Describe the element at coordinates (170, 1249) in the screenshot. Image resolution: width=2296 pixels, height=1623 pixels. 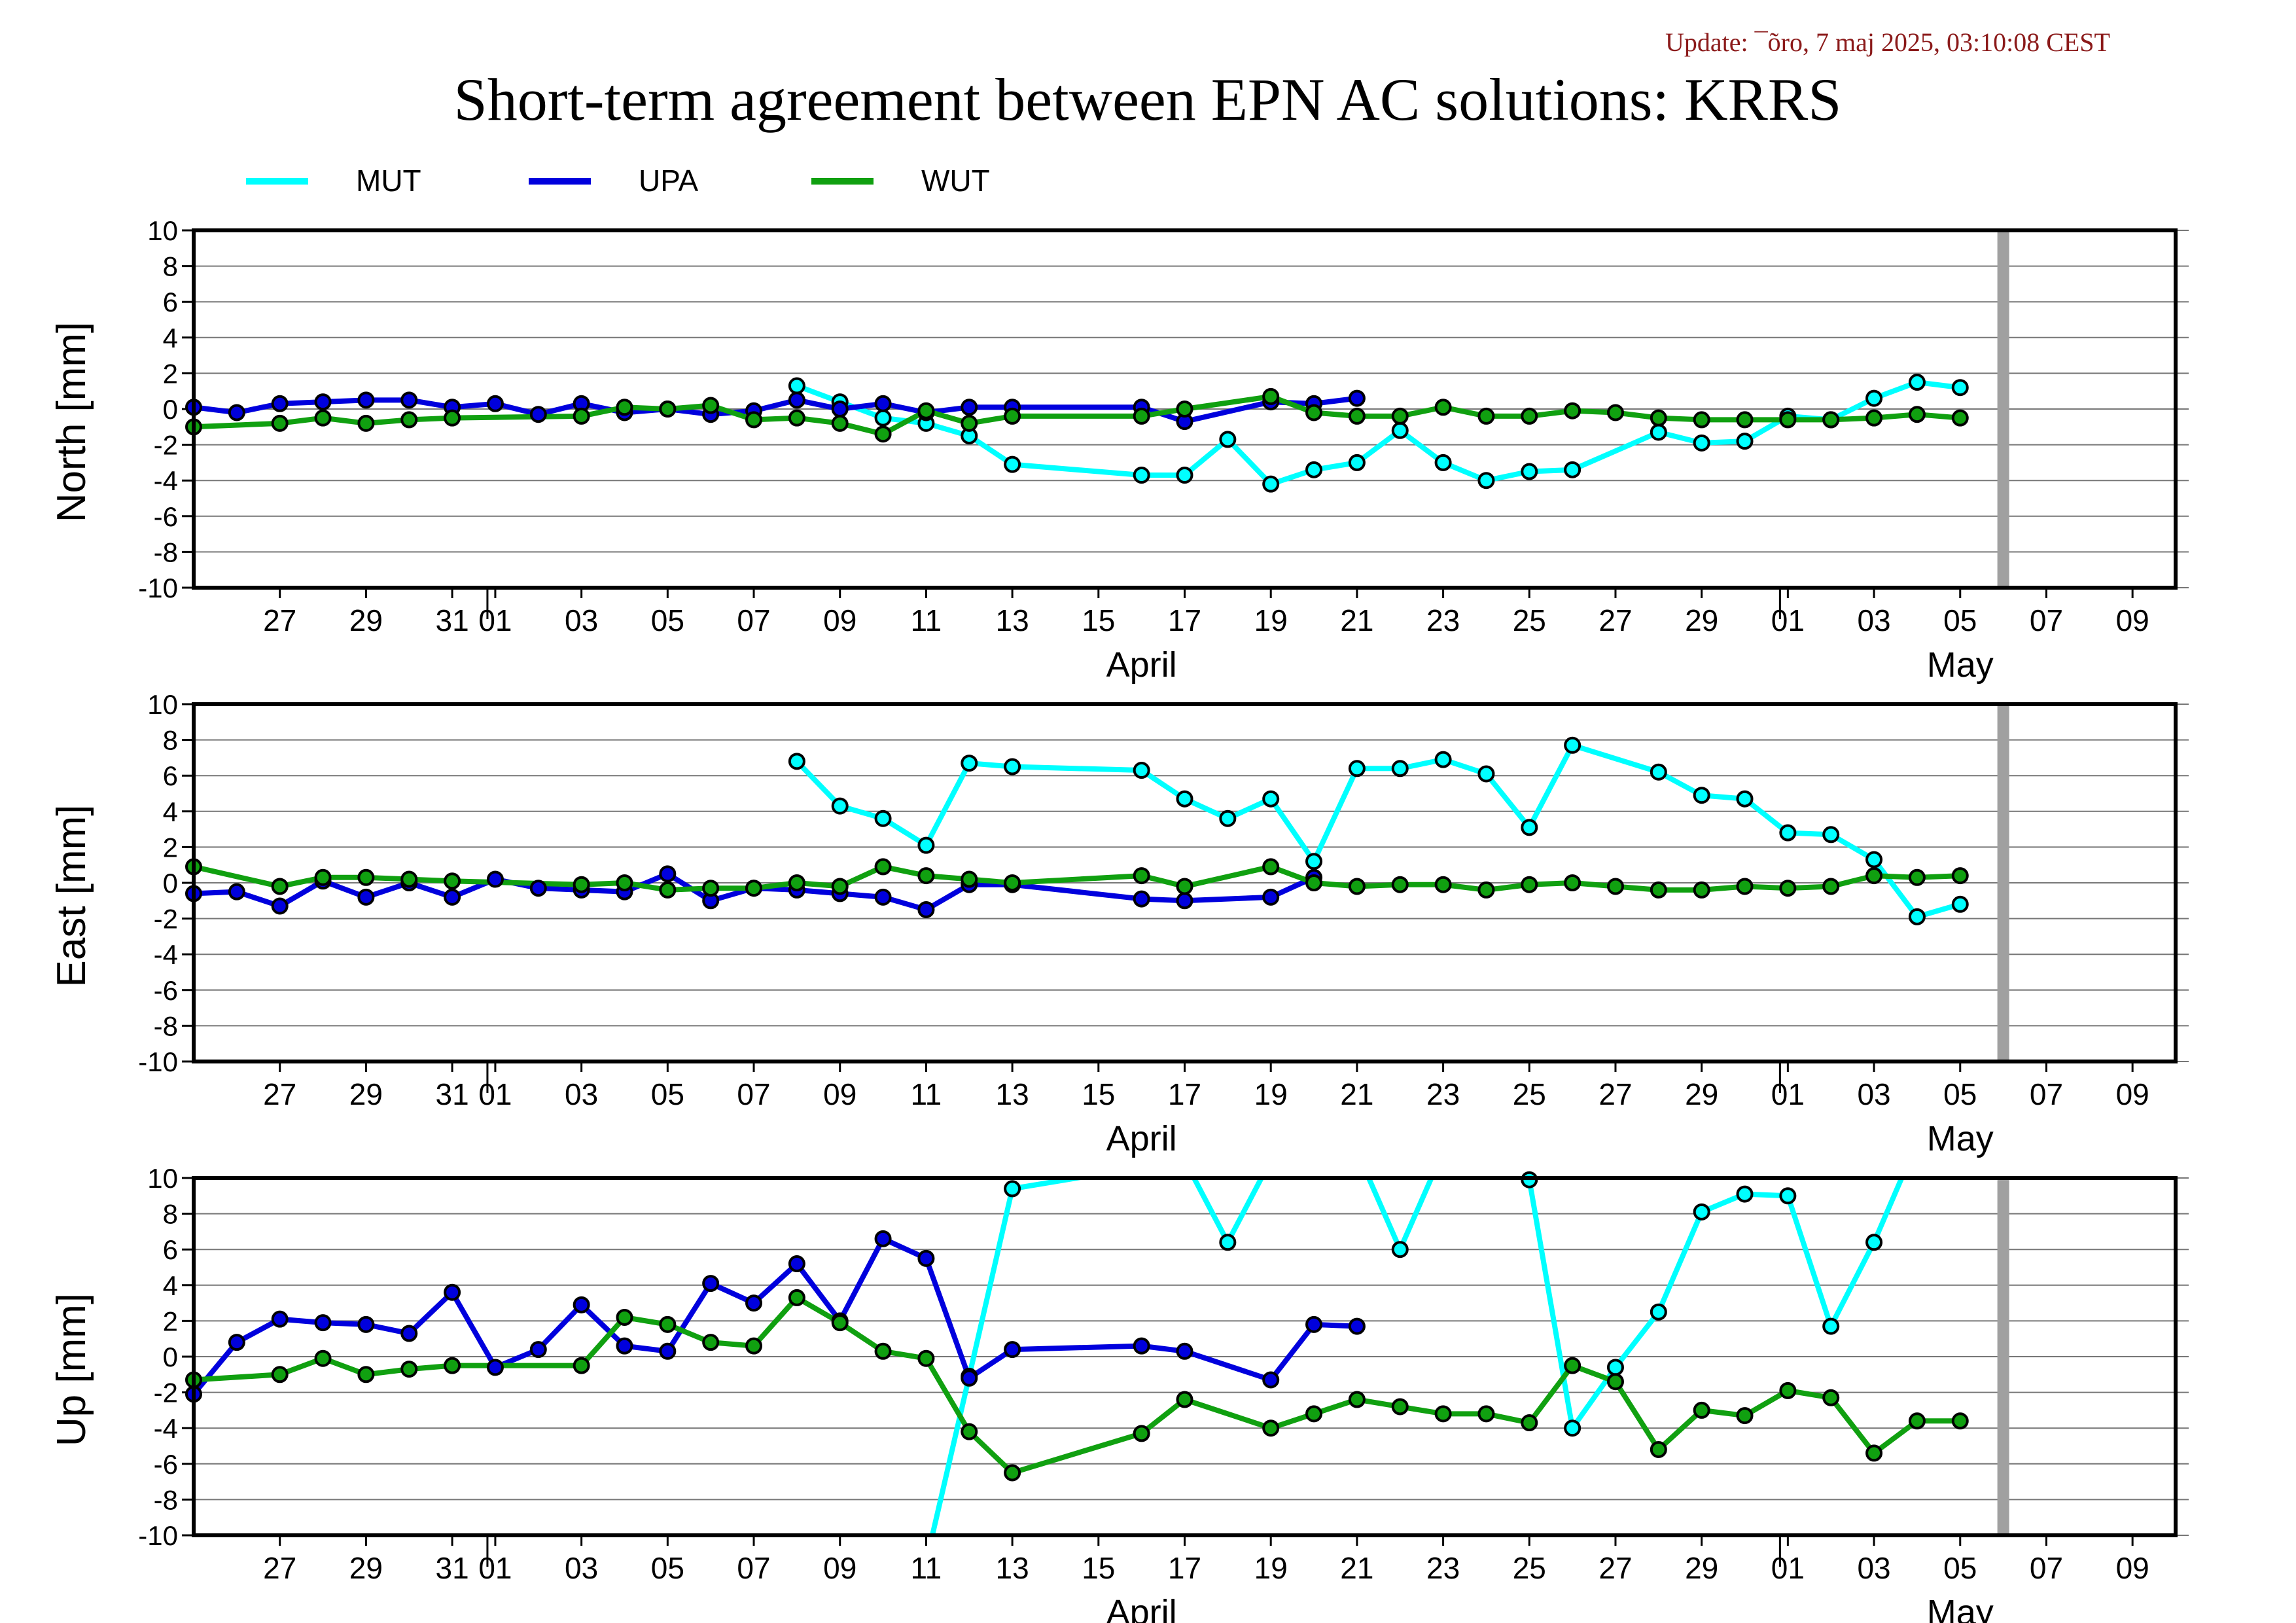
I see `y-tick-label: 6` at that location.